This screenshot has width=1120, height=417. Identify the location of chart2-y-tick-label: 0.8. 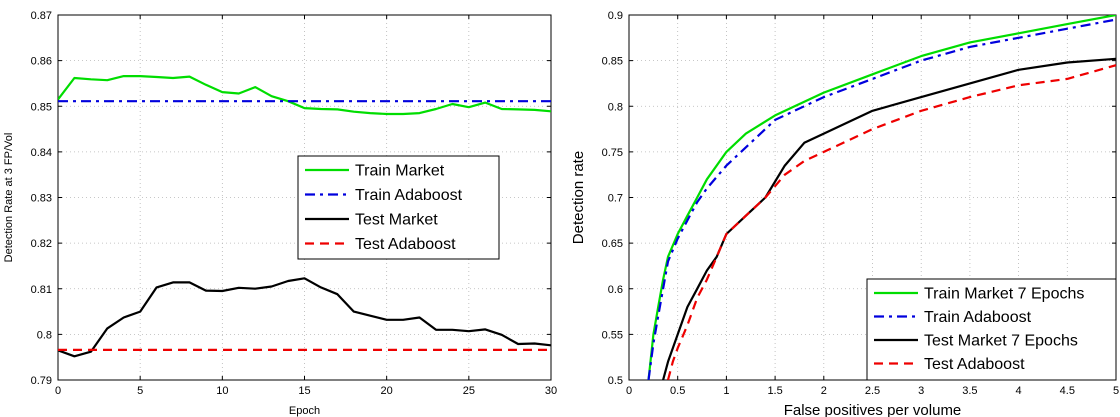
(615, 107).